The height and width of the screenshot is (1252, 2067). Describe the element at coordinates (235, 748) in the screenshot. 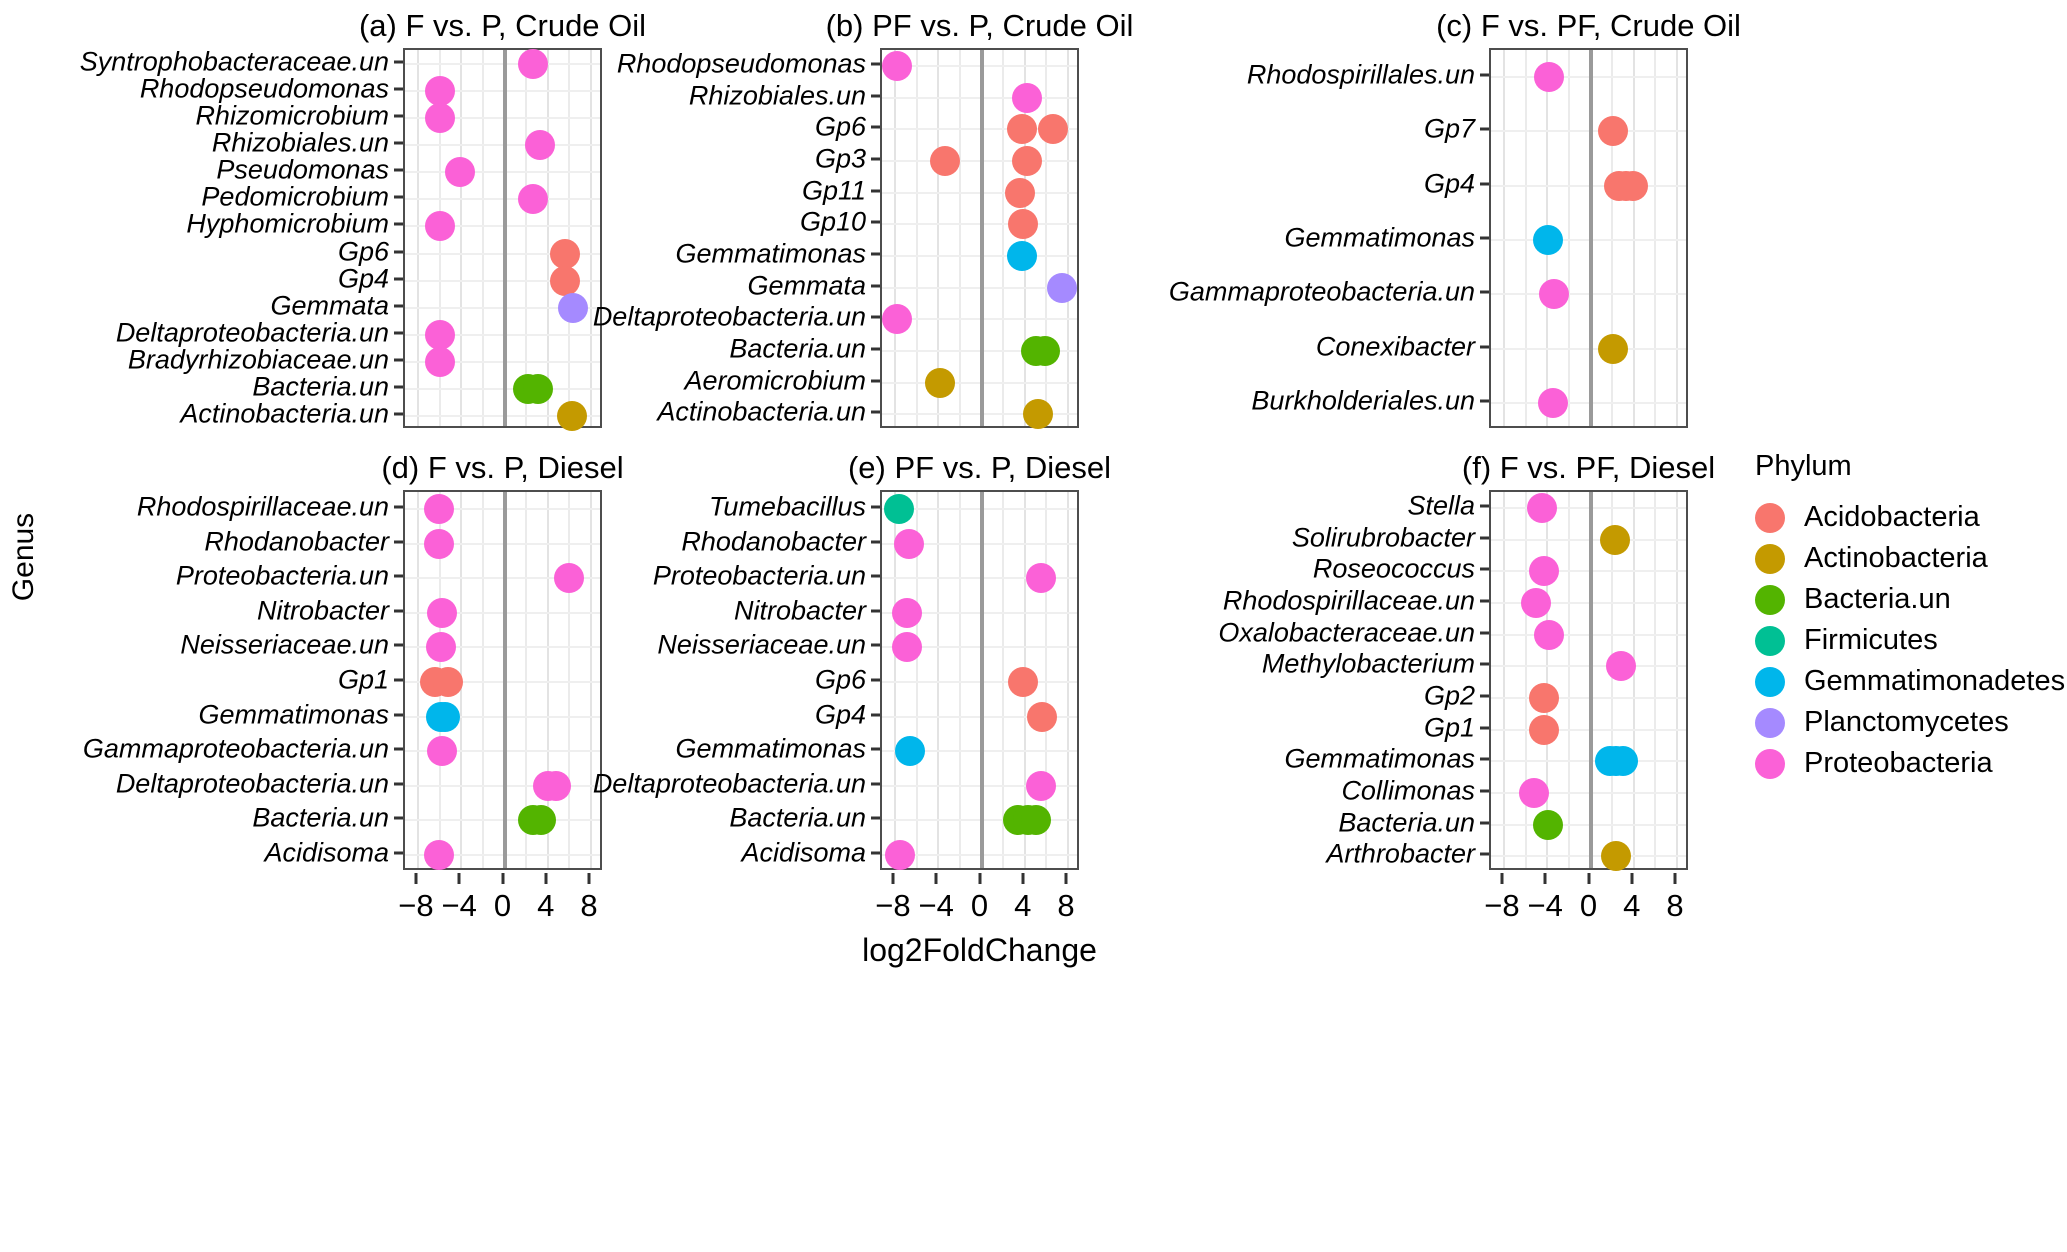

I see `y-axis-tick-label: Gammaproteobacteria.un` at that location.